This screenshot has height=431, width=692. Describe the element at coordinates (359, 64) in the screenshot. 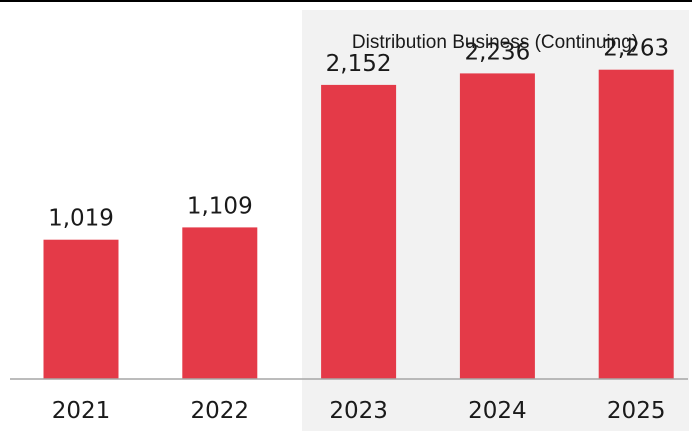

I see `data-label-2023: 2,152` at that location.